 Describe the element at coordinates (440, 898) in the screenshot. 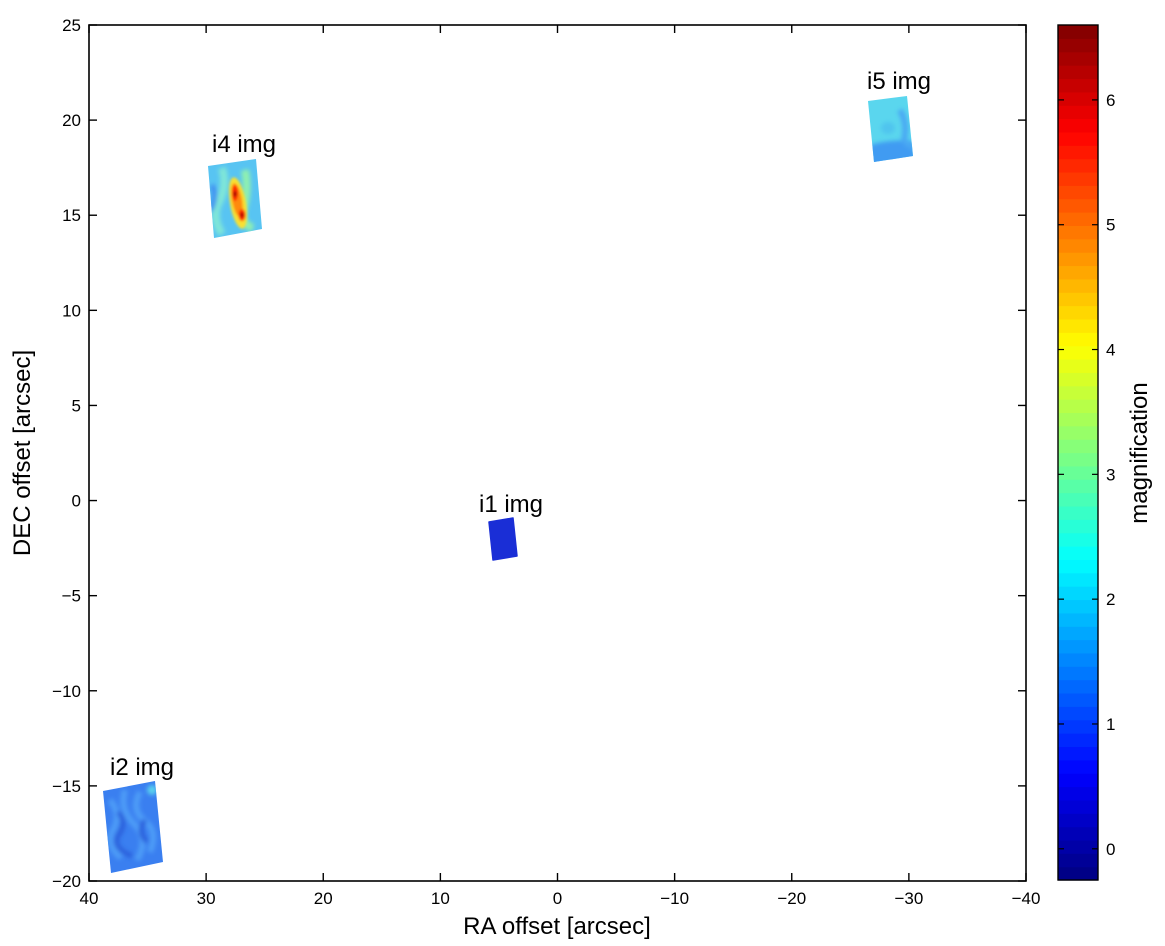

I see `x-tick-label: 10` at that location.